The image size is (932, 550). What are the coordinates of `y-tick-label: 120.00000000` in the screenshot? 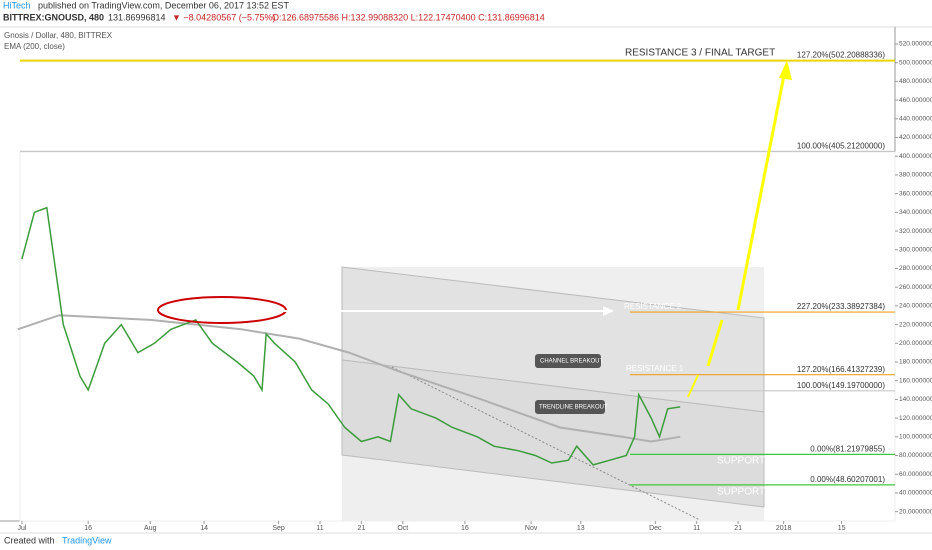 It's located at (915, 418).